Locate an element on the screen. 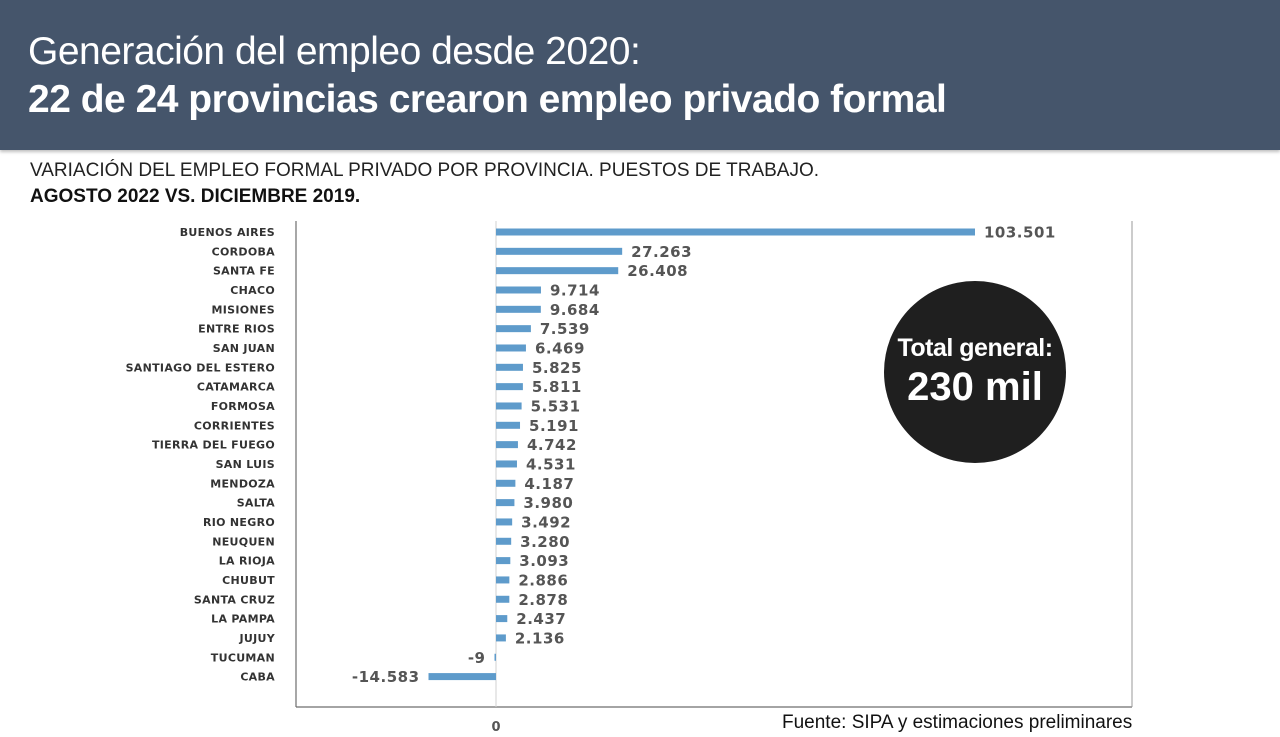  source-note: Fuente: SIPA y estimaciones preliminares is located at coordinates (957, 722).